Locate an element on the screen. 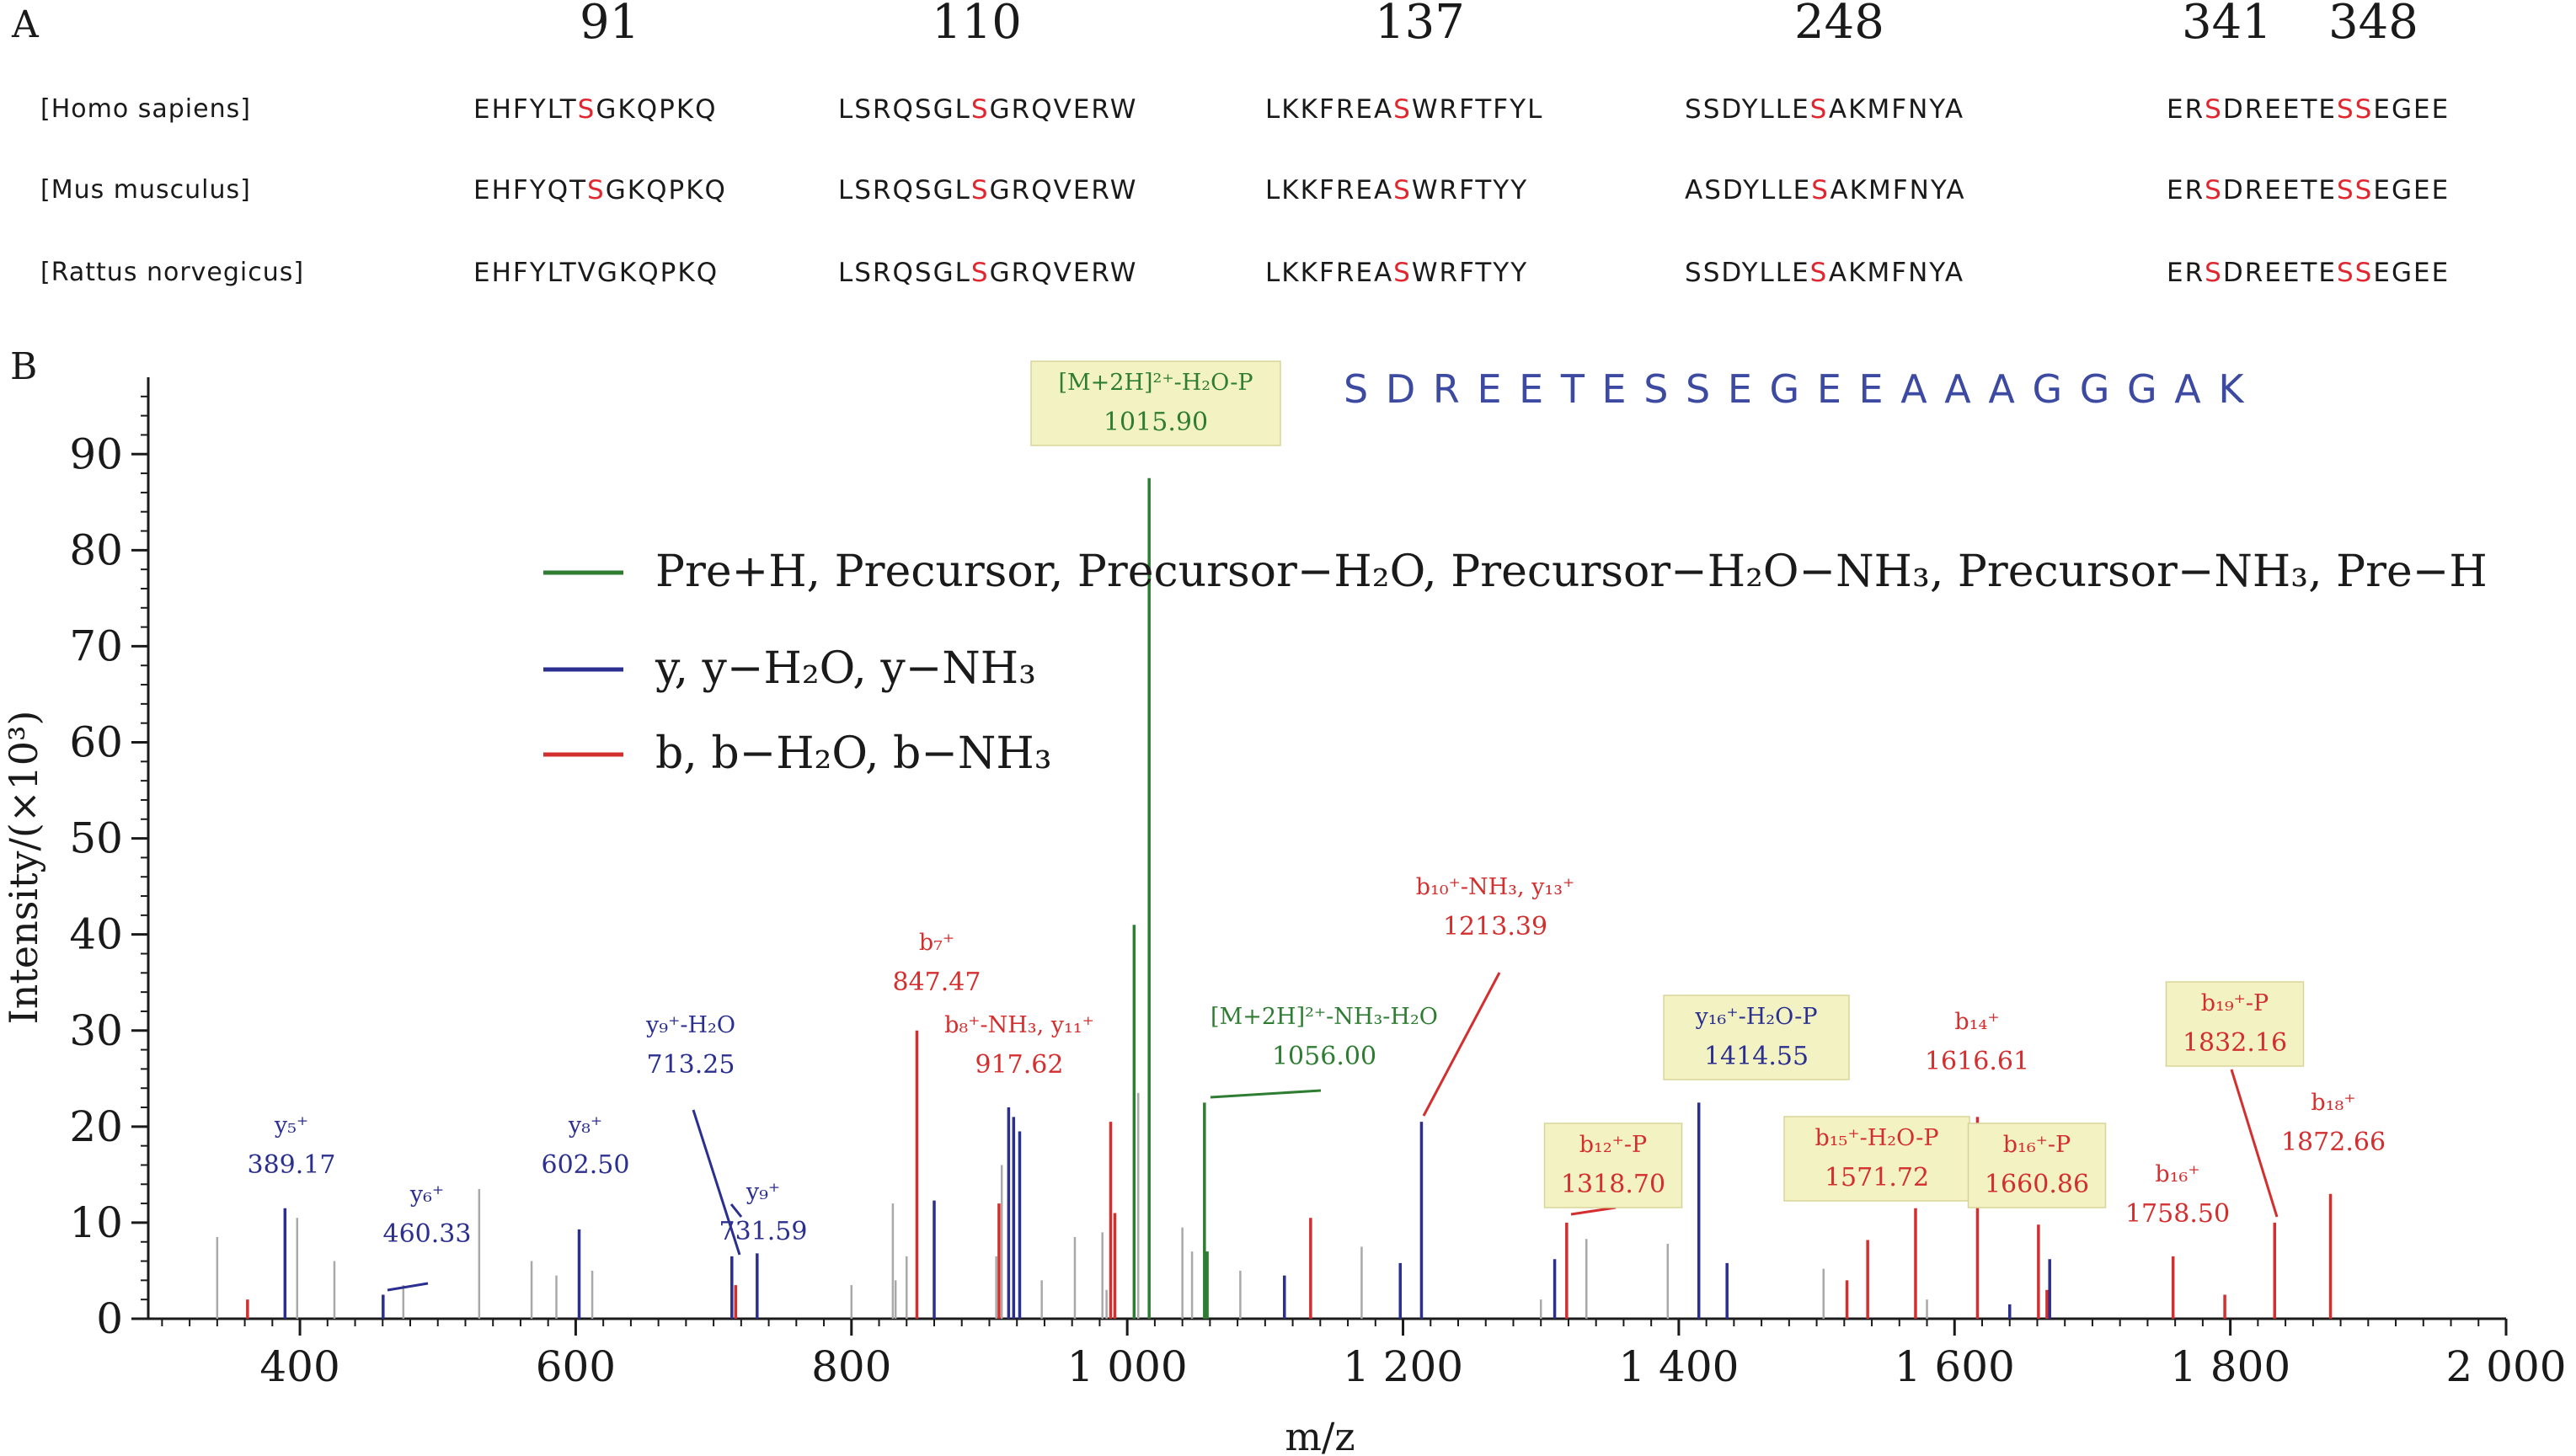 Image resolution: width=2576 pixels, height=1456 pixels. y-tick-label: 80 is located at coordinates (96, 549).